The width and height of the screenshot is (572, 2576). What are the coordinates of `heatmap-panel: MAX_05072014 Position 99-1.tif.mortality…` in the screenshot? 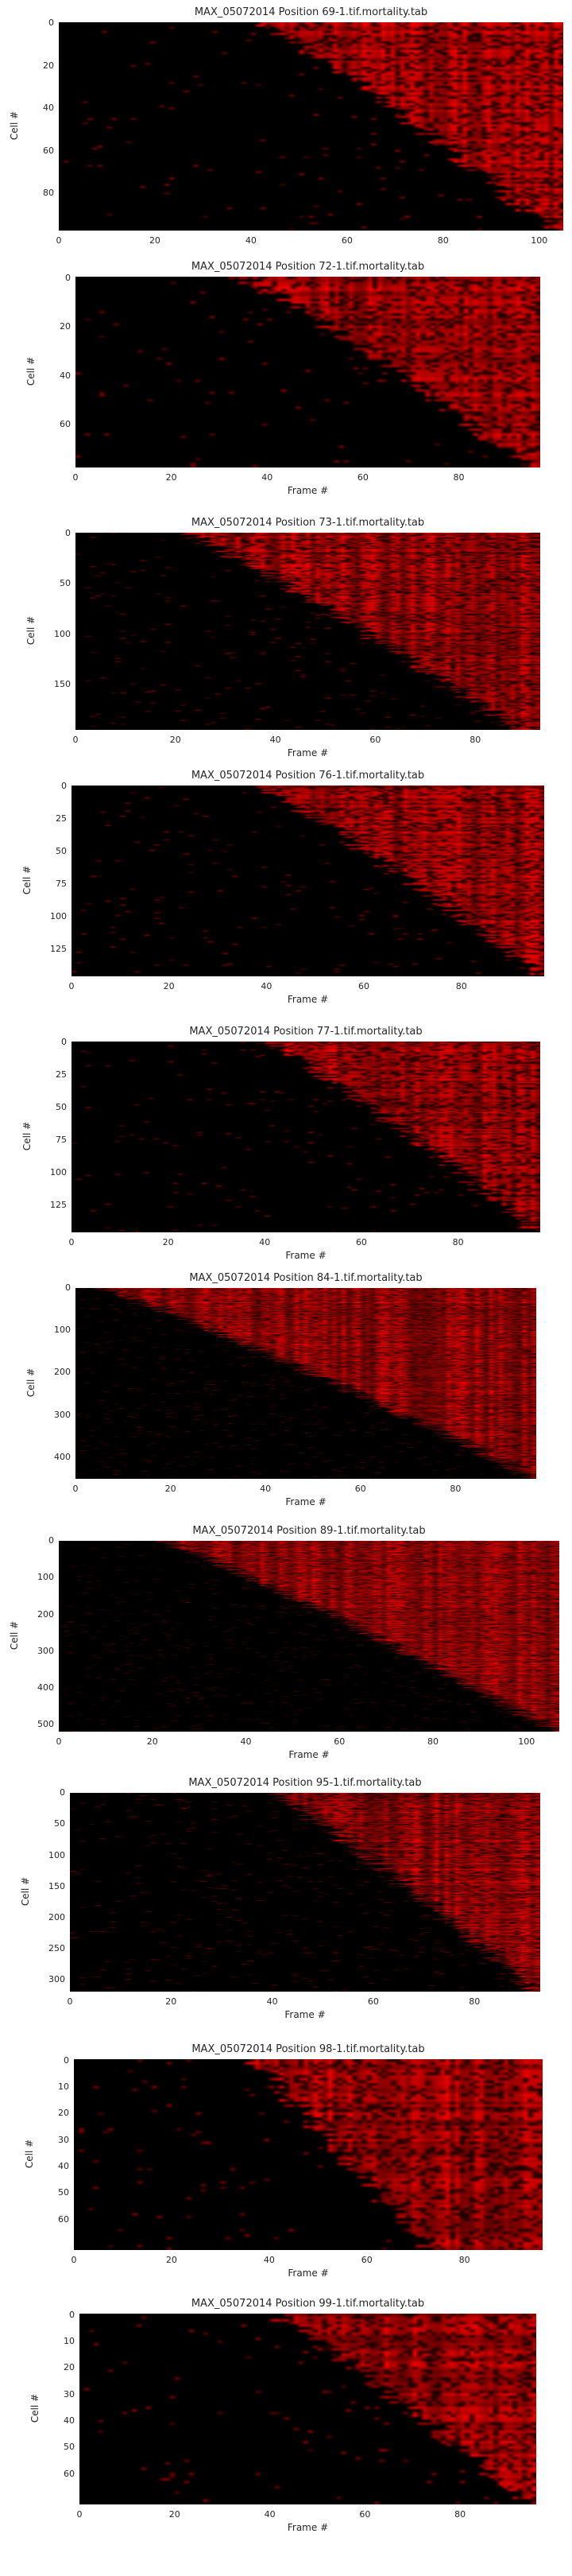 It's located at (286, 2417).